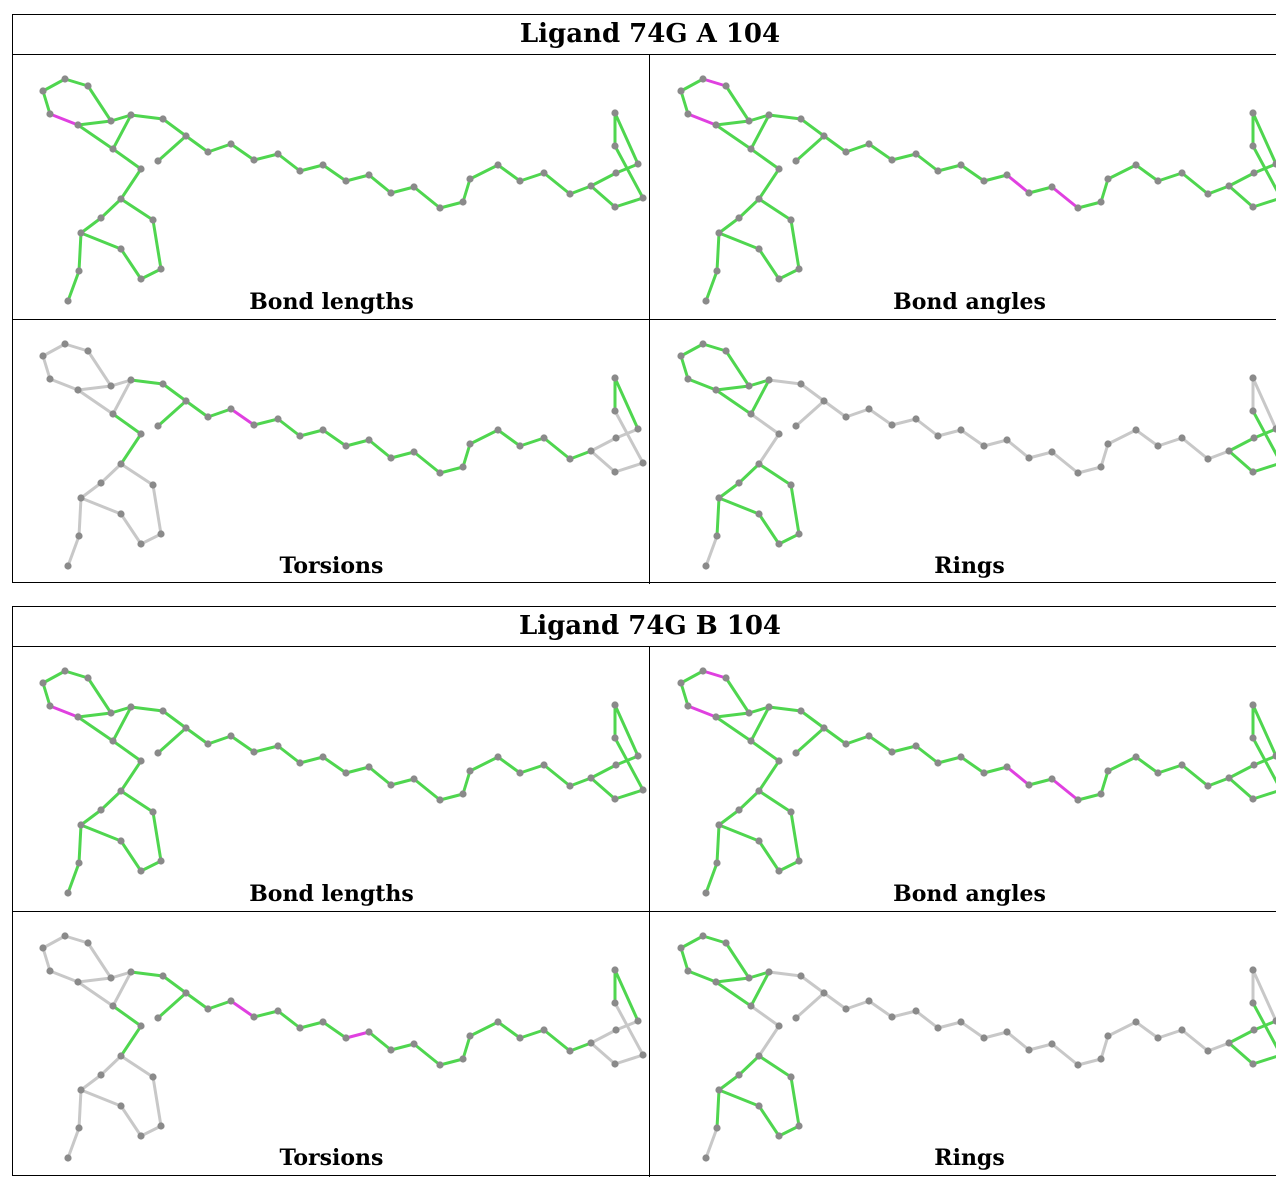 The image size is (1276, 1177). Describe the element at coordinates (343, 190) in the screenshot. I see `molecule-diagram` at that location.